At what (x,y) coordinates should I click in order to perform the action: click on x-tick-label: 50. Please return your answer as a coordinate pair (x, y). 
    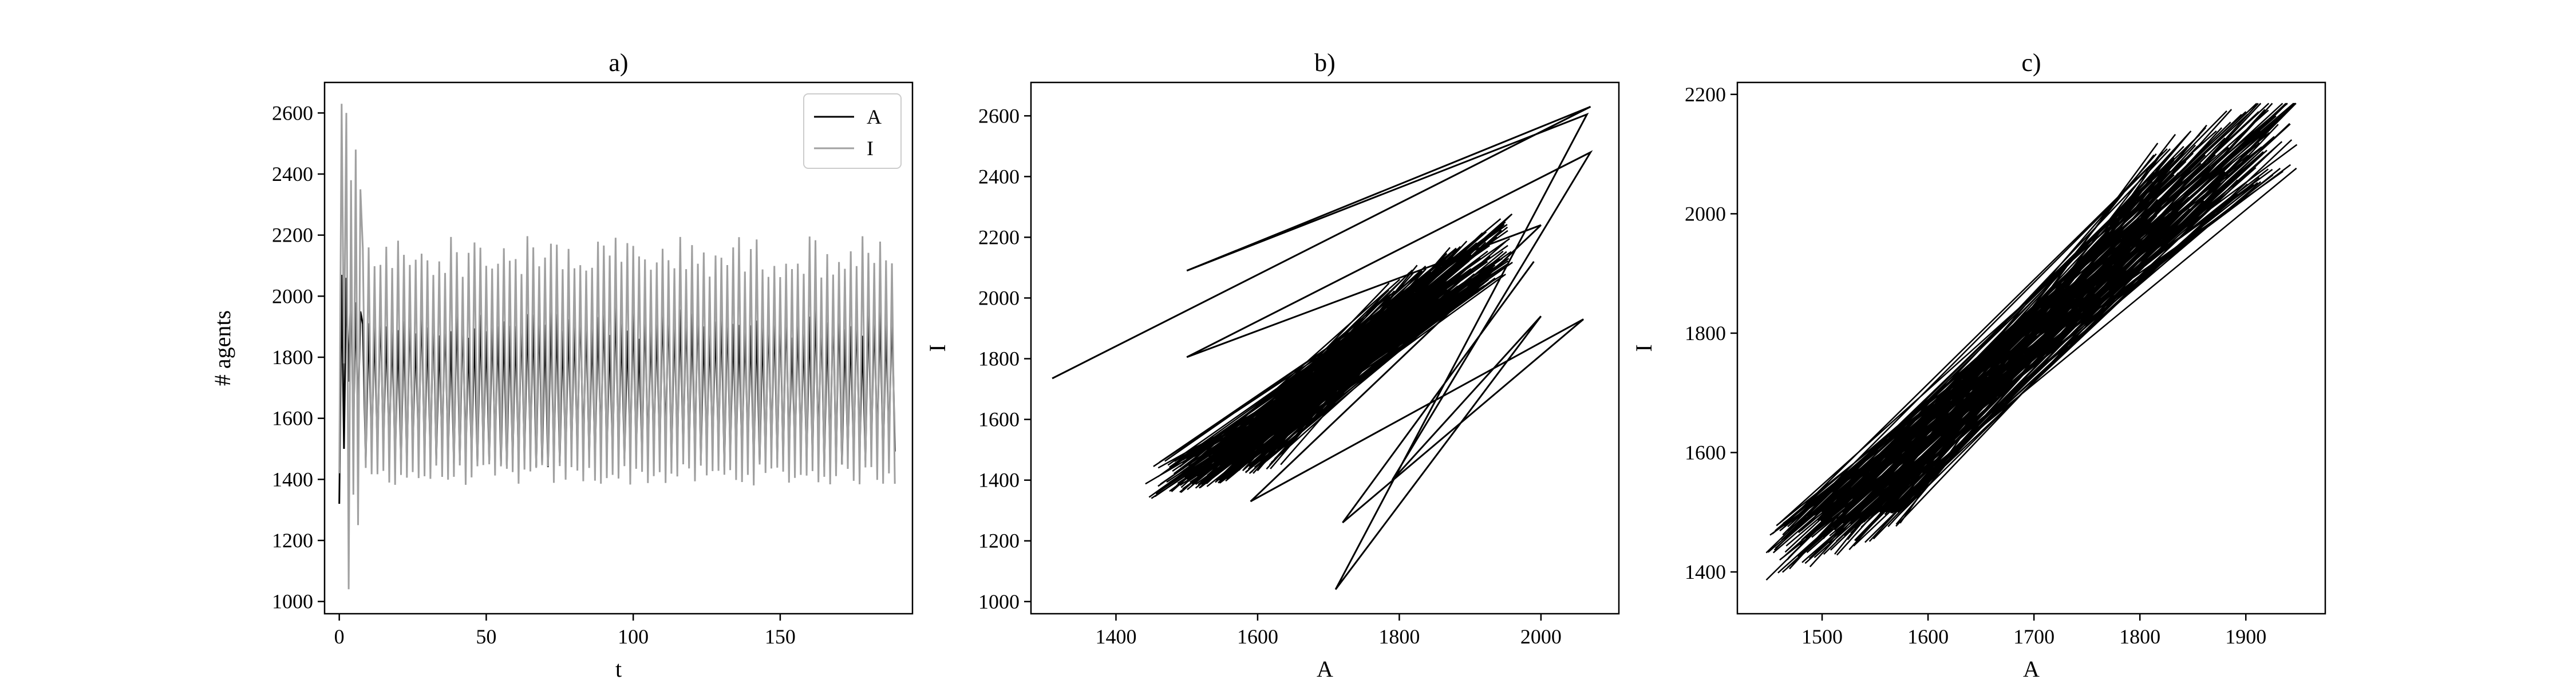
    Looking at the image, I should click on (486, 637).